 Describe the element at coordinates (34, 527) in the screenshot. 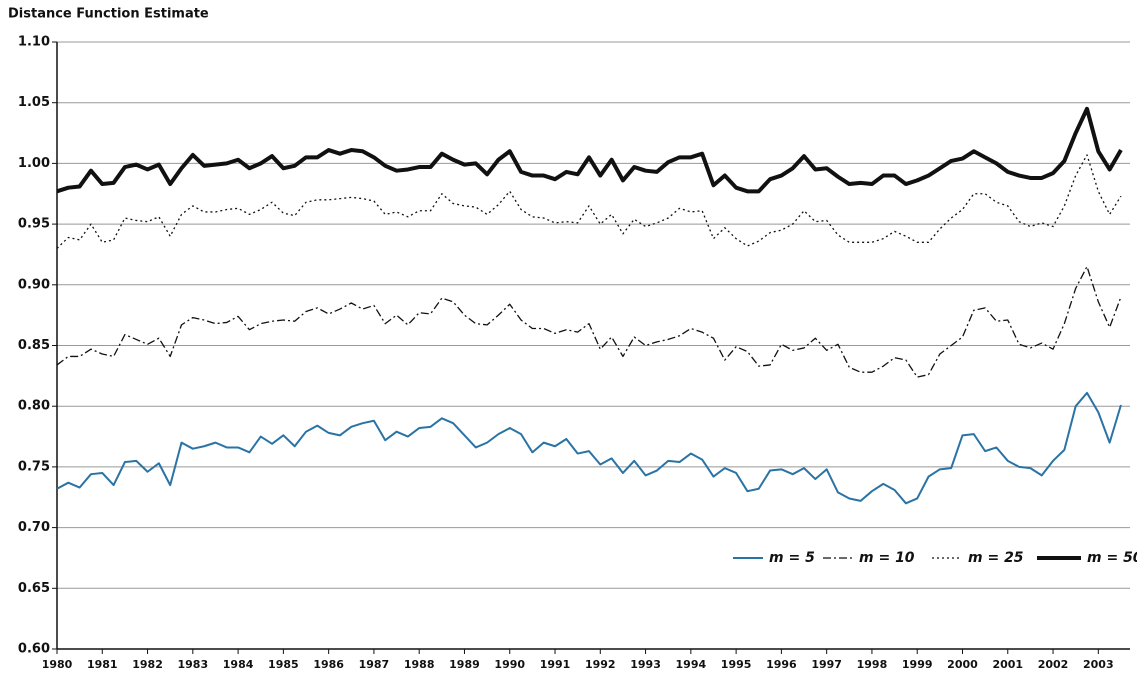

I see `y-tick-label: 0.70` at that location.